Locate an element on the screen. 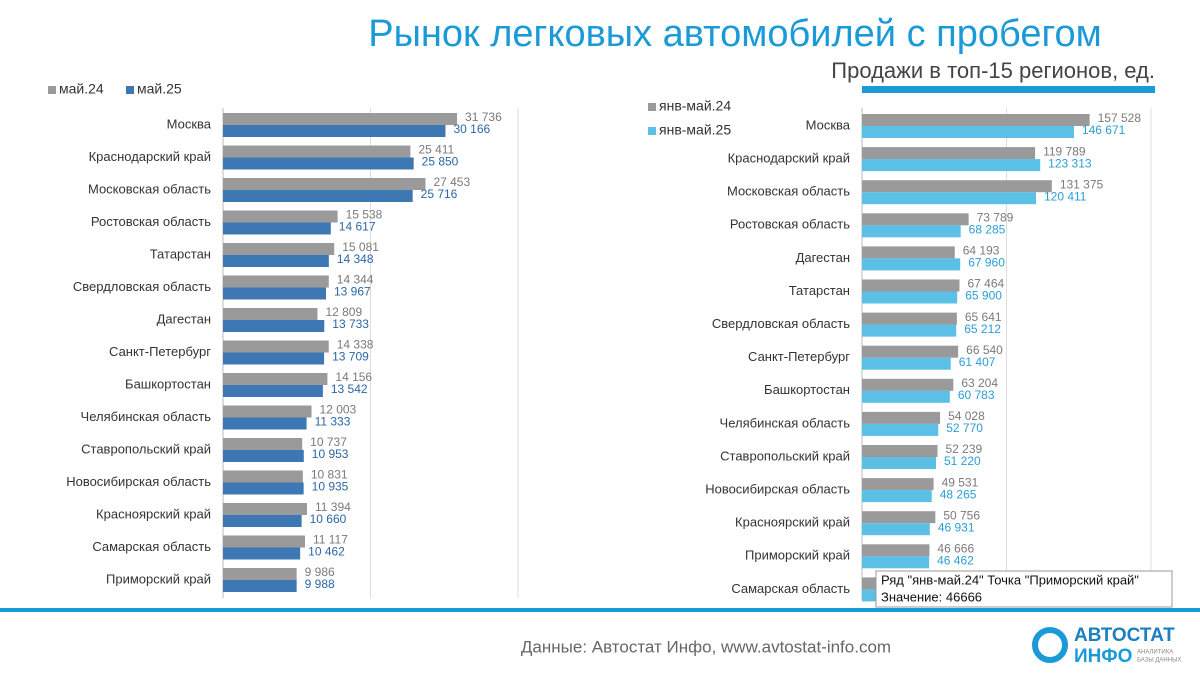 This screenshot has height=677, width=1200. value-label: 13 967 is located at coordinates (352, 292).